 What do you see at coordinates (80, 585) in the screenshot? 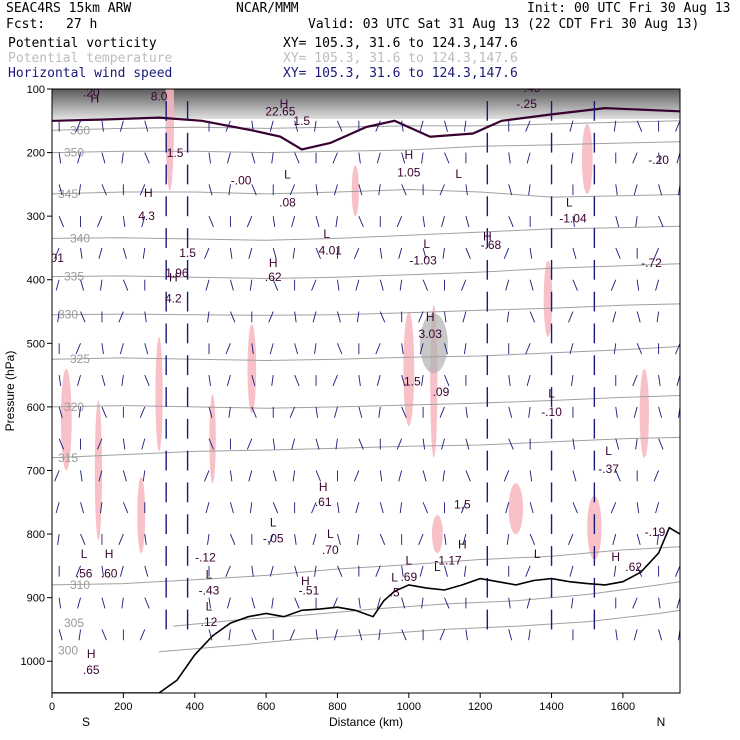
I see `theta-contour-label: 310` at bounding box center [80, 585].